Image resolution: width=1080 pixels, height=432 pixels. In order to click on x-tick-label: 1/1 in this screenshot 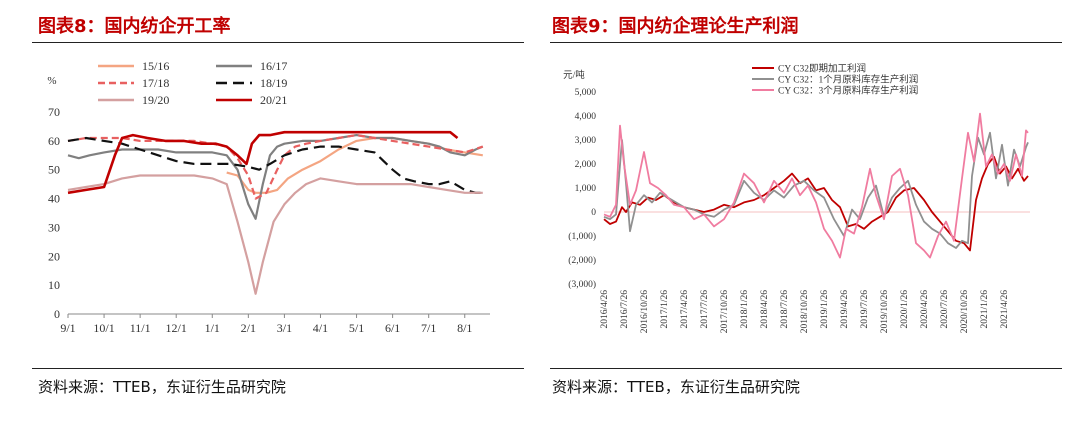, I will do `click(212, 328)`.